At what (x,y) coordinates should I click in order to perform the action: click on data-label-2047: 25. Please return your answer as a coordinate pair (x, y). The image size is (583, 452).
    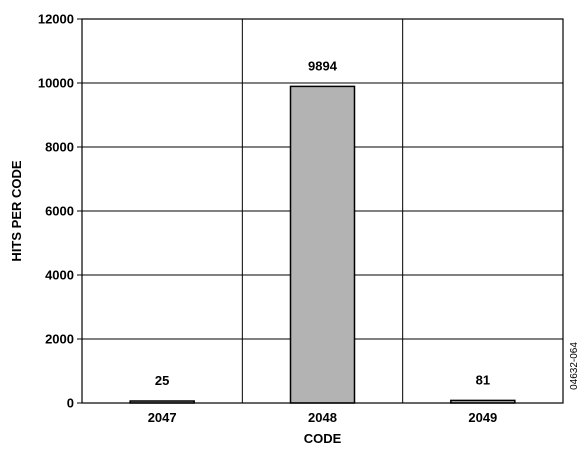
    Looking at the image, I should click on (162, 380).